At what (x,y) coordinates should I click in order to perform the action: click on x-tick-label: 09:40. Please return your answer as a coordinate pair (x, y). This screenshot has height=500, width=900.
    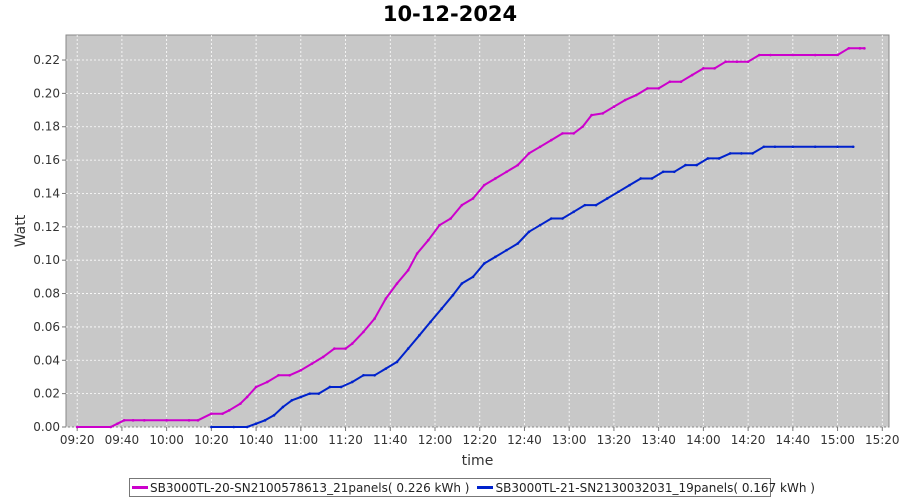
    Looking at the image, I should click on (122, 440).